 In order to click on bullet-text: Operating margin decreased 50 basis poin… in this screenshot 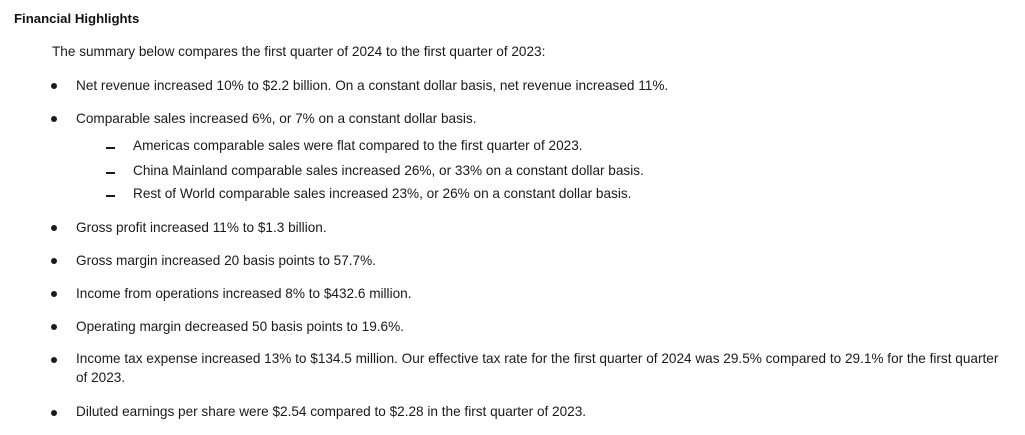, I will do `click(240, 326)`.